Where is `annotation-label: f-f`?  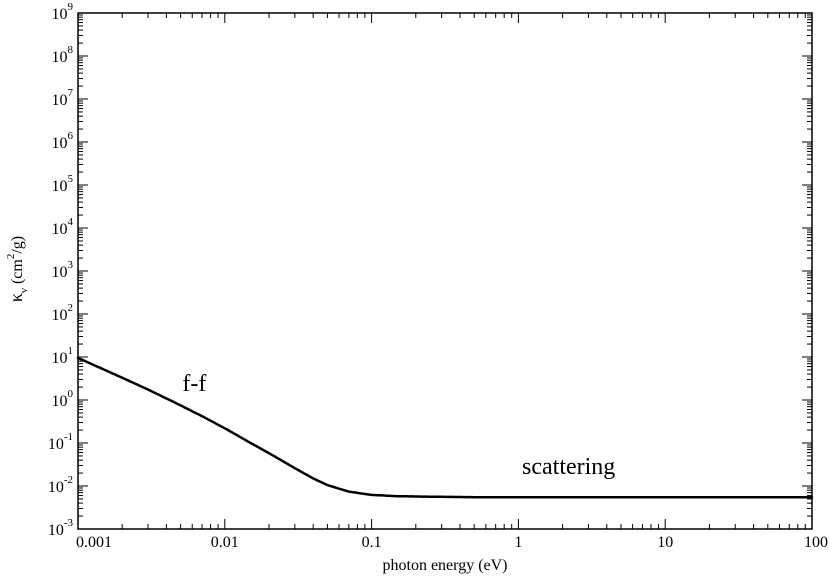
annotation-label: f-f is located at coordinates (194, 384).